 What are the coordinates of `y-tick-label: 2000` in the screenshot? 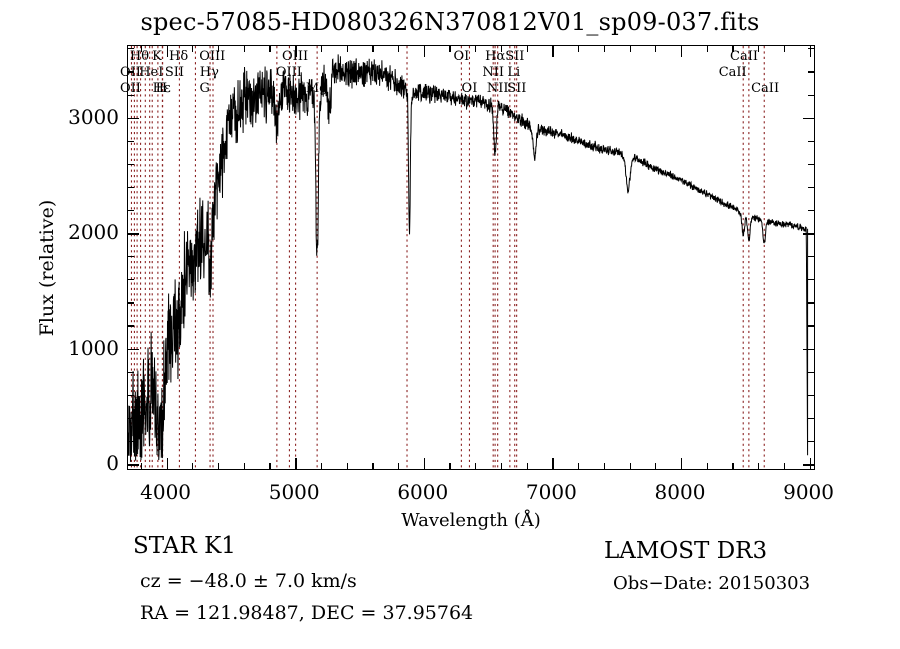 It's located at (93, 232).